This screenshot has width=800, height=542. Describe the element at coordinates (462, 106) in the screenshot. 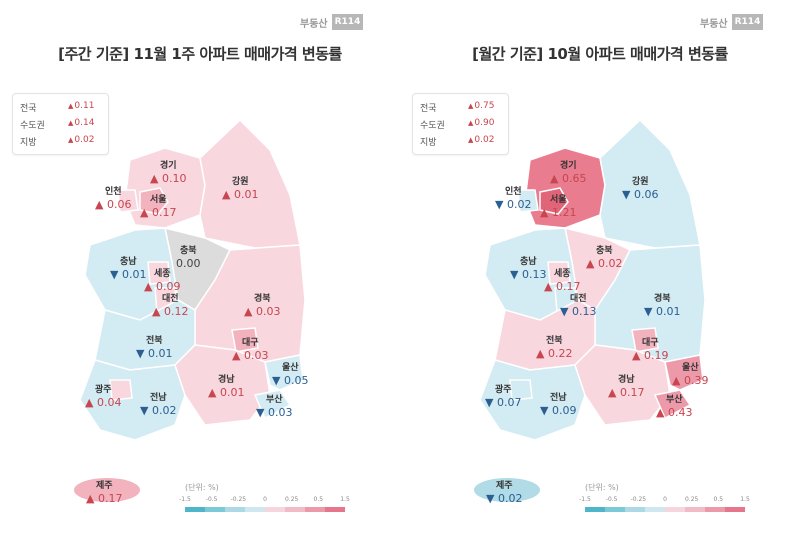

I see `summary-row-national: 전국 ▲0.75` at that location.